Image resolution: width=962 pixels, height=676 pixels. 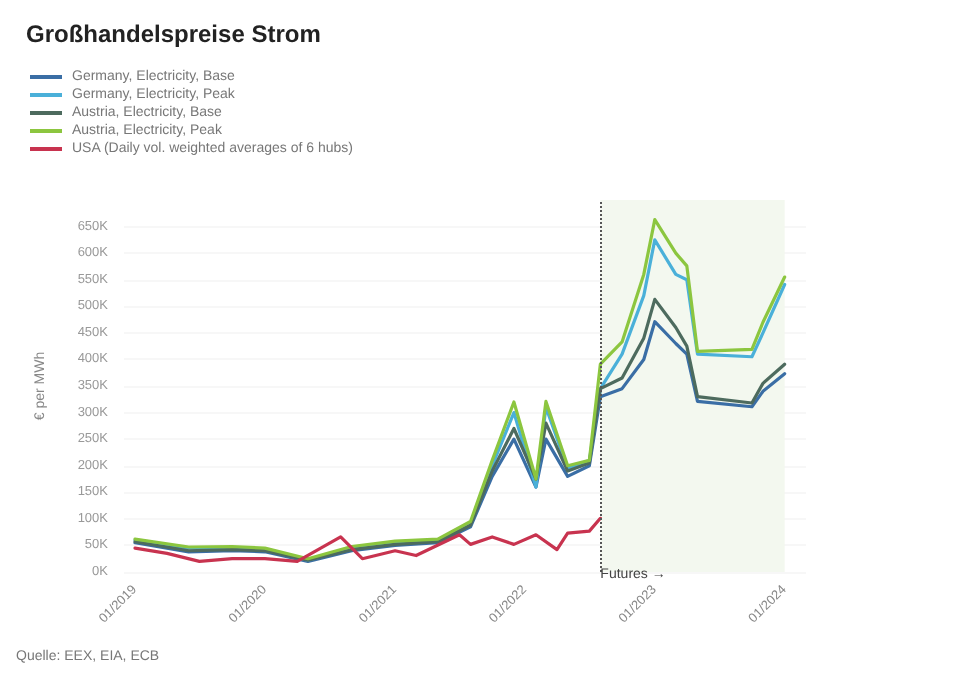 What do you see at coordinates (367, 539) in the screenshot?
I see `line-series` at bounding box center [367, 539].